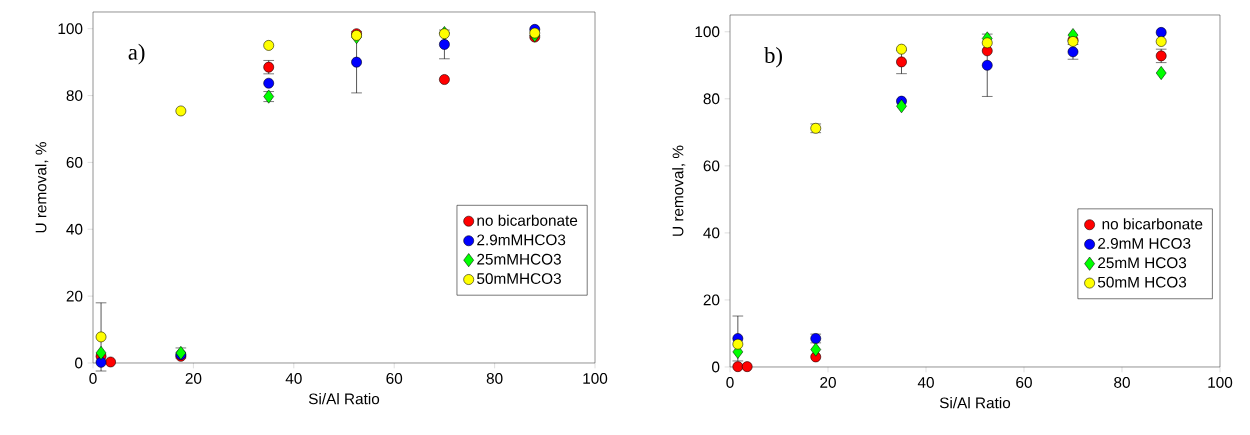 This screenshot has height=435, width=1250. Describe the element at coordinates (519, 279) in the screenshot. I see `legend-label: 50mMHCO3` at that location.